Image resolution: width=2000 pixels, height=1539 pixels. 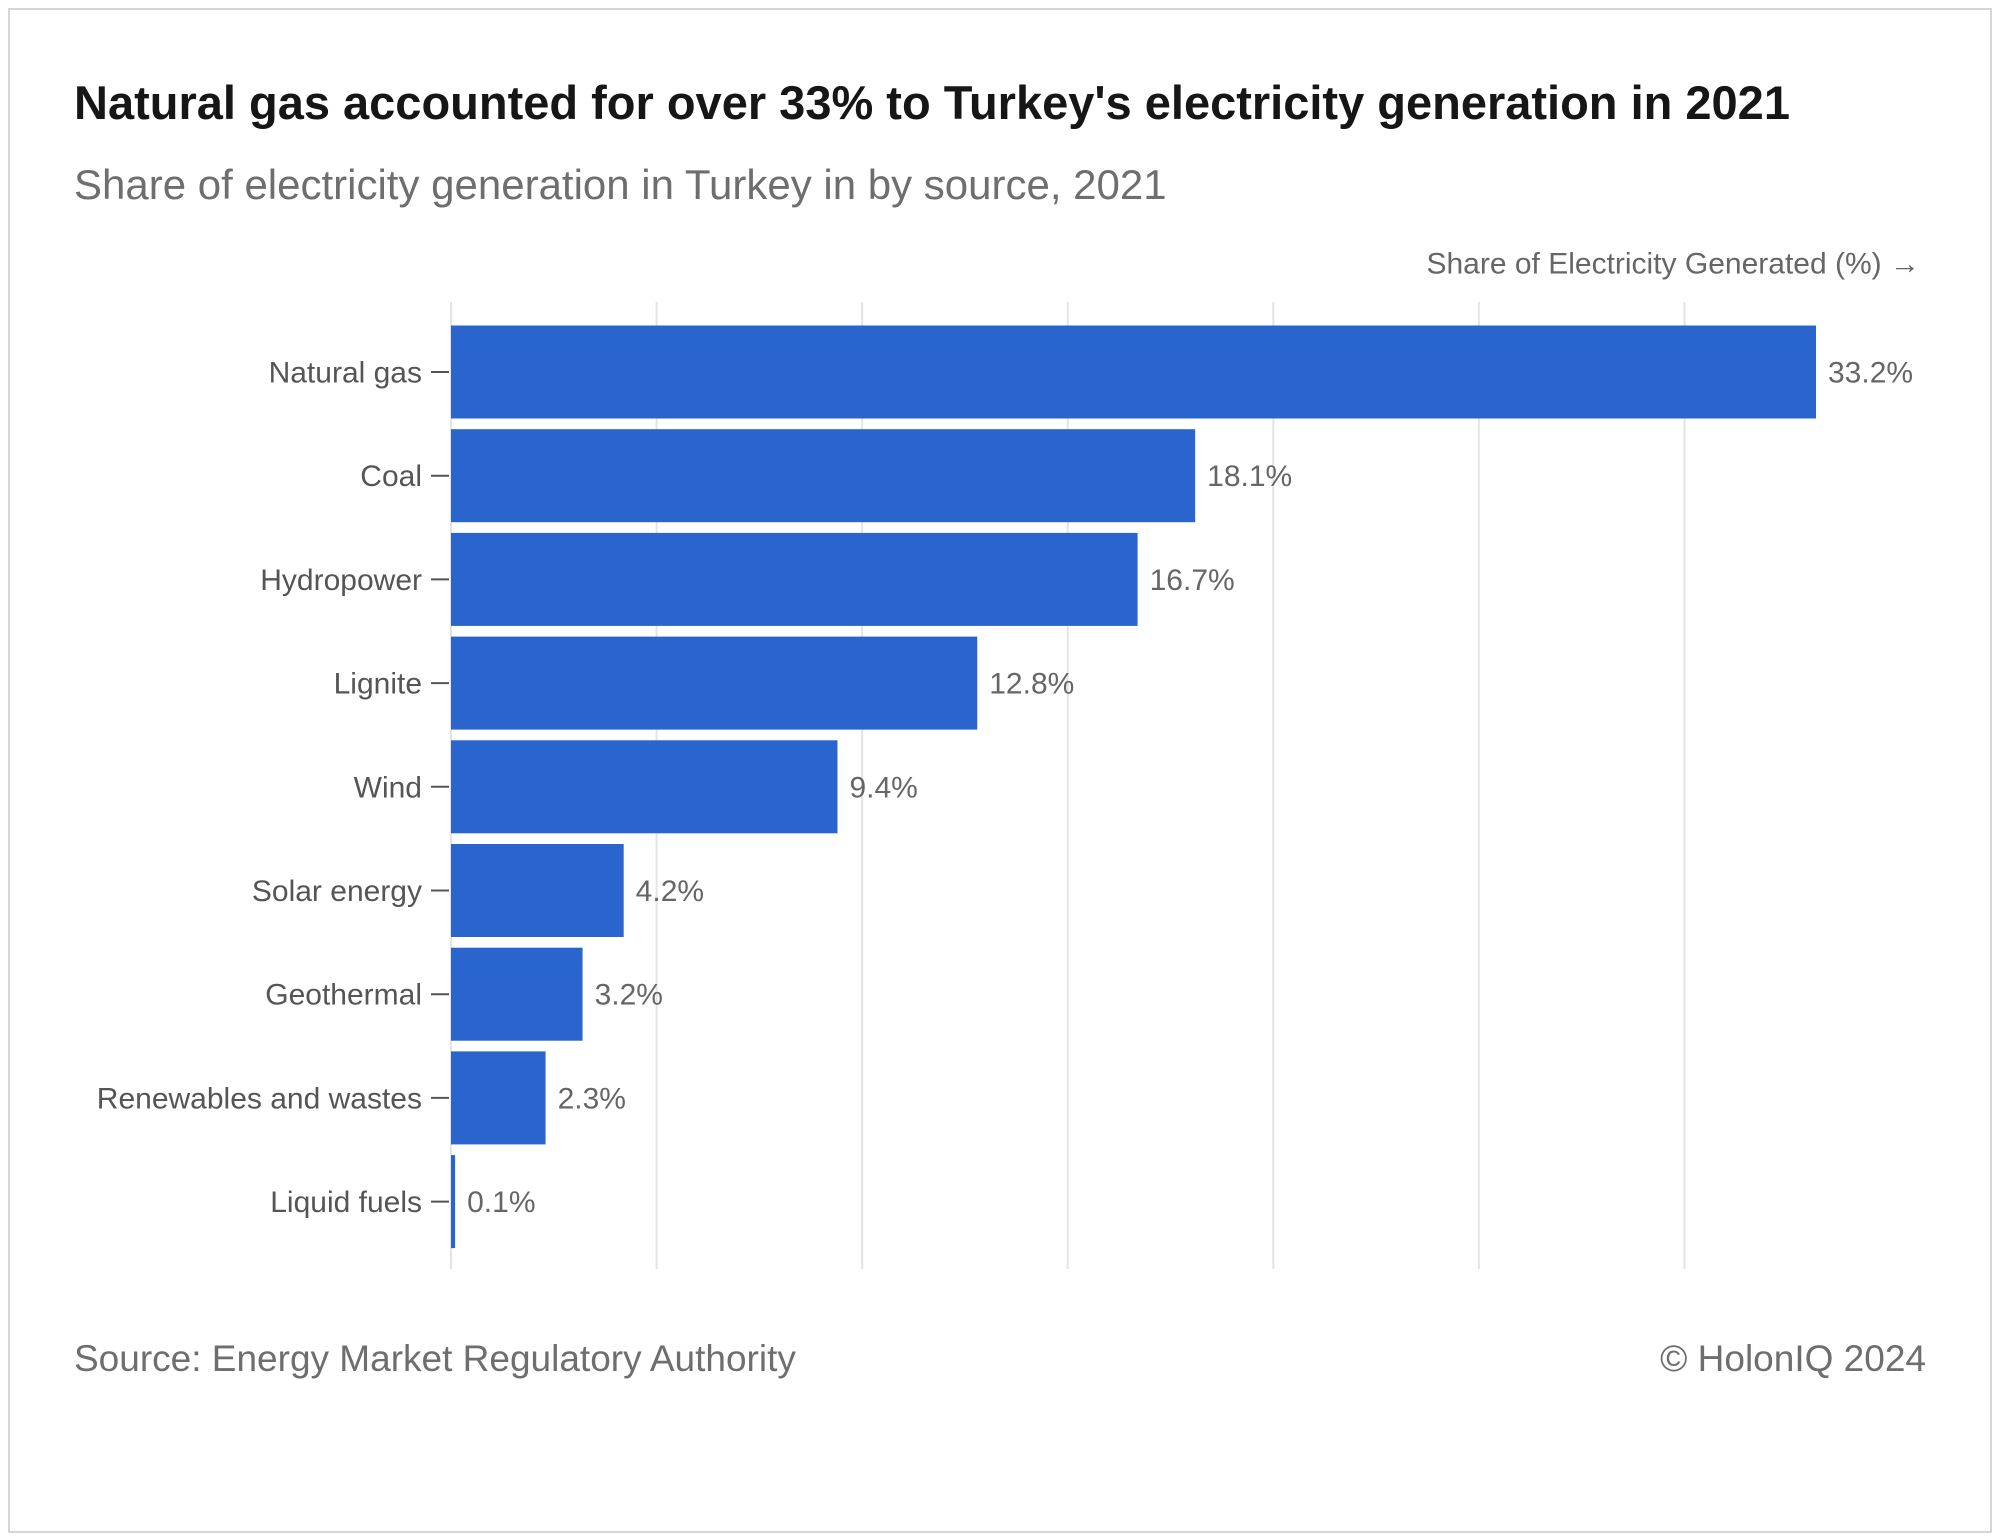 What do you see at coordinates (337, 891) in the screenshot?
I see `category-label-solar-energy: Solar energy` at bounding box center [337, 891].